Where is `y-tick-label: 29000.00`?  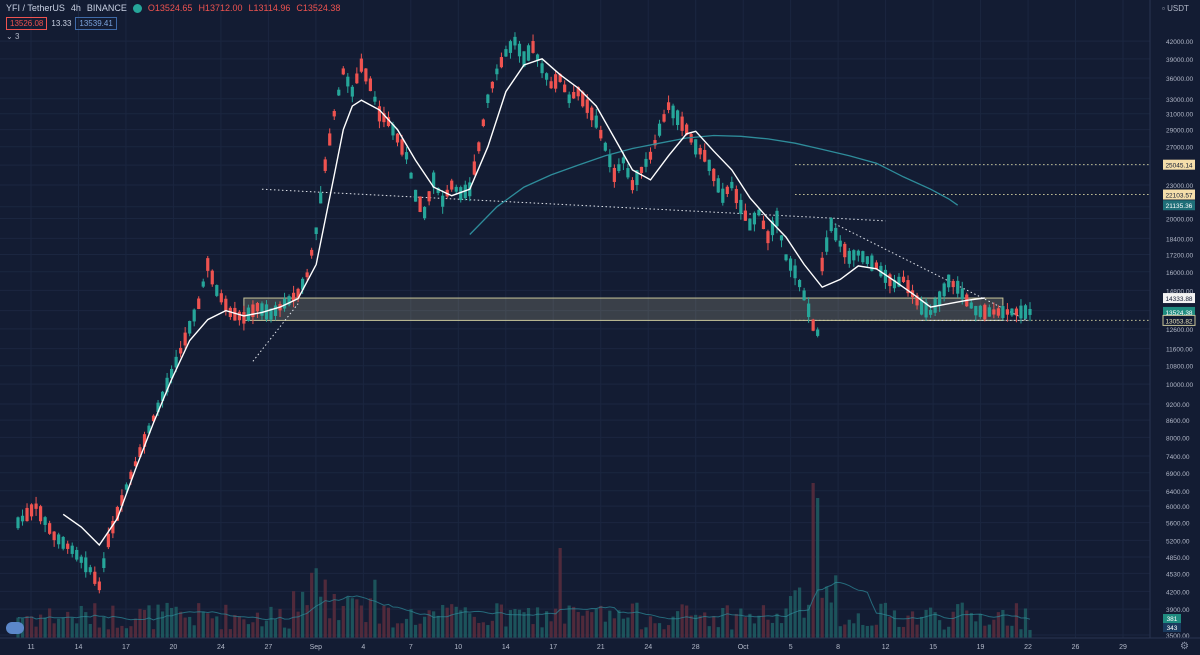 y-tick-label: 29000.00 is located at coordinates (1179, 131).